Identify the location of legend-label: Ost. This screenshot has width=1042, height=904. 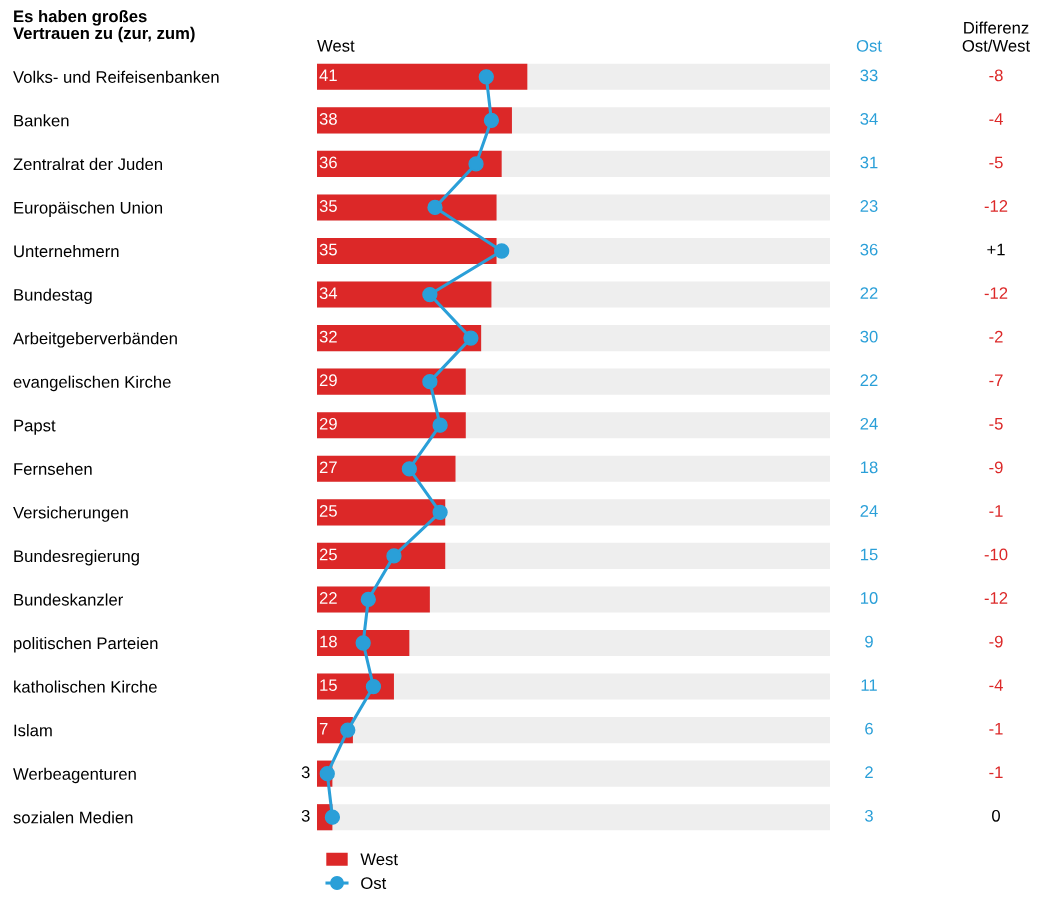
(374, 883).